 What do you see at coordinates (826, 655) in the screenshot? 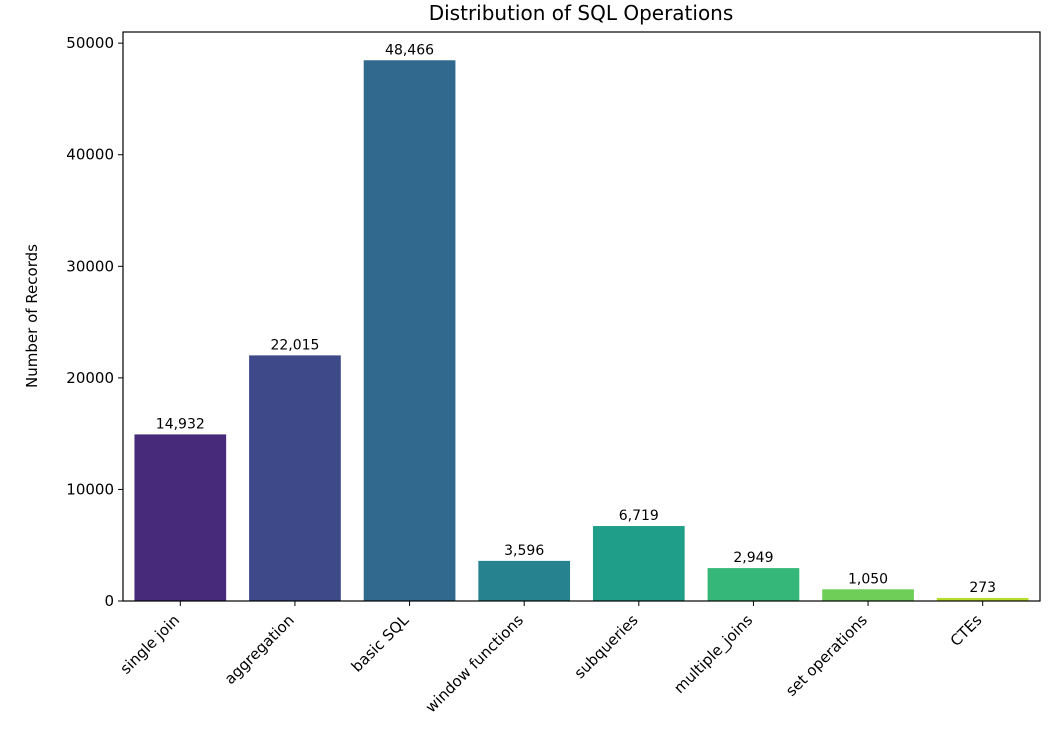
I see `x-tick-label: set operations` at bounding box center [826, 655].